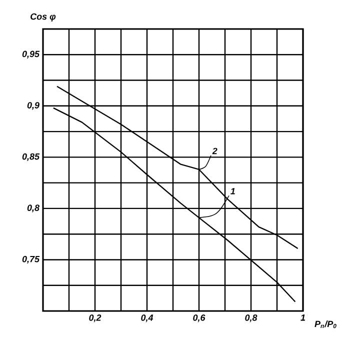 Image resolution: width=342 pixels, height=346 pixels. I want to click on x-axis-title: P$_{п}$/P$_{0}$, so click(325, 324).